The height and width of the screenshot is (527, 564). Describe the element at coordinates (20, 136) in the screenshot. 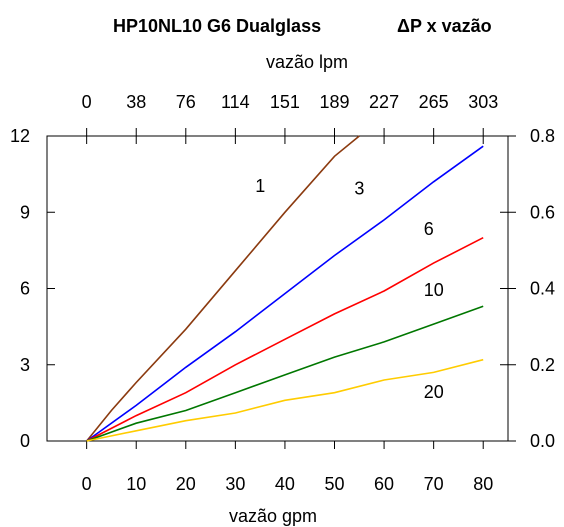

I see `y-tick-label: 12` at that location.